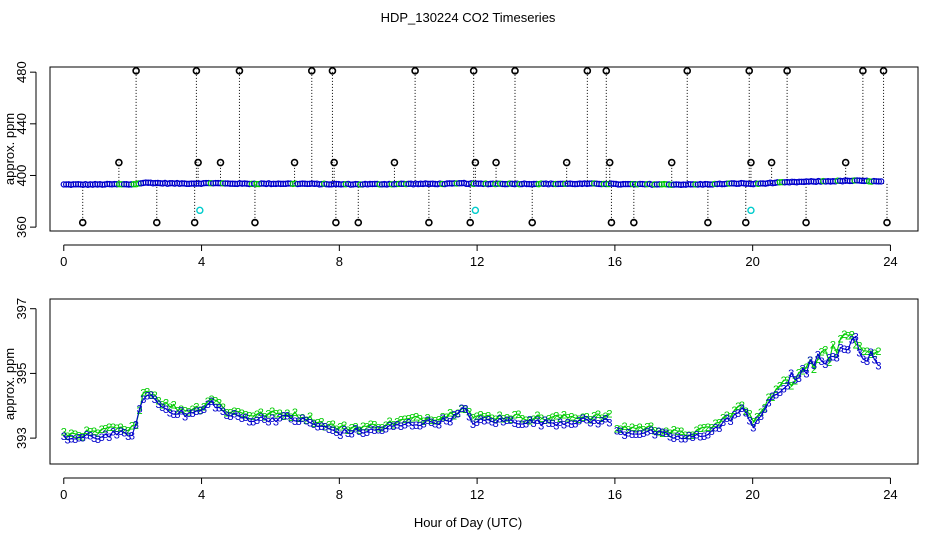 This screenshot has width=936, height=540. I want to click on cyan-point, so click(475, 210).